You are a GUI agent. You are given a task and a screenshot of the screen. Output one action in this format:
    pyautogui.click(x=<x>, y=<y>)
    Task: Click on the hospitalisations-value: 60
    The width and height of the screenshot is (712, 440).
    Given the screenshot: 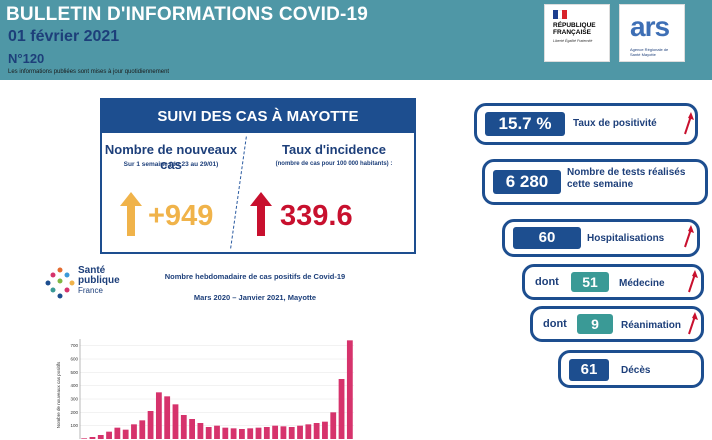 What is the action you would take?
    pyautogui.click(x=547, y=238)
    